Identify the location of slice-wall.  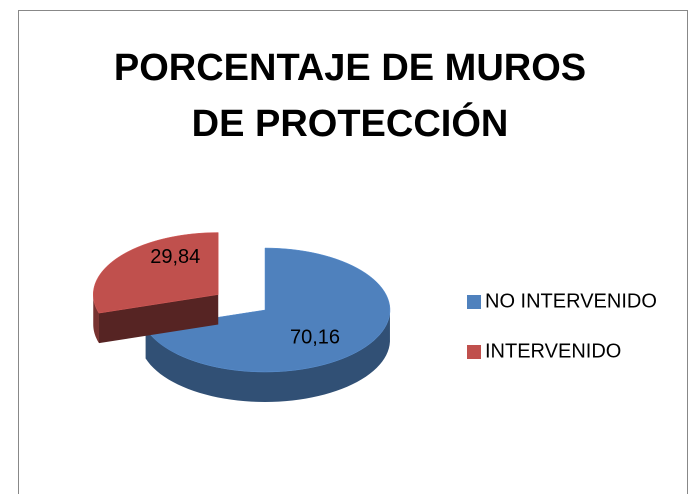
(158, 319).